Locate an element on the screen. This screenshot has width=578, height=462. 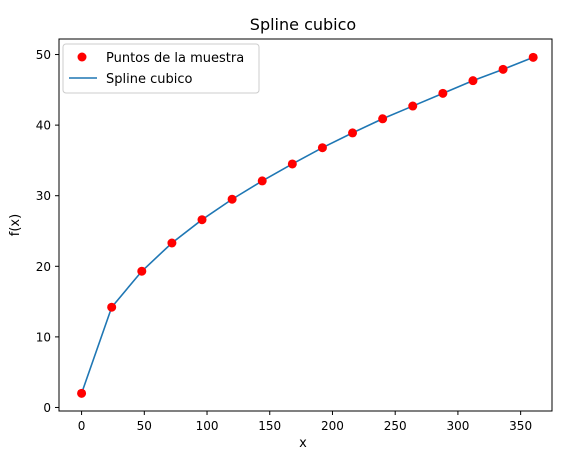
y-axis-label: f(x) is located at coordinates (15, 225).